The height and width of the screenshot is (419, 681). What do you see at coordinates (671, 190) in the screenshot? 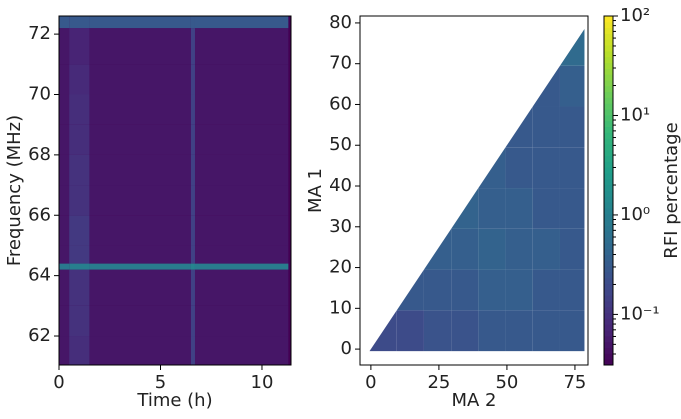
I see `colorbar-label: RFI percentage` at bounding box center [671, 190].